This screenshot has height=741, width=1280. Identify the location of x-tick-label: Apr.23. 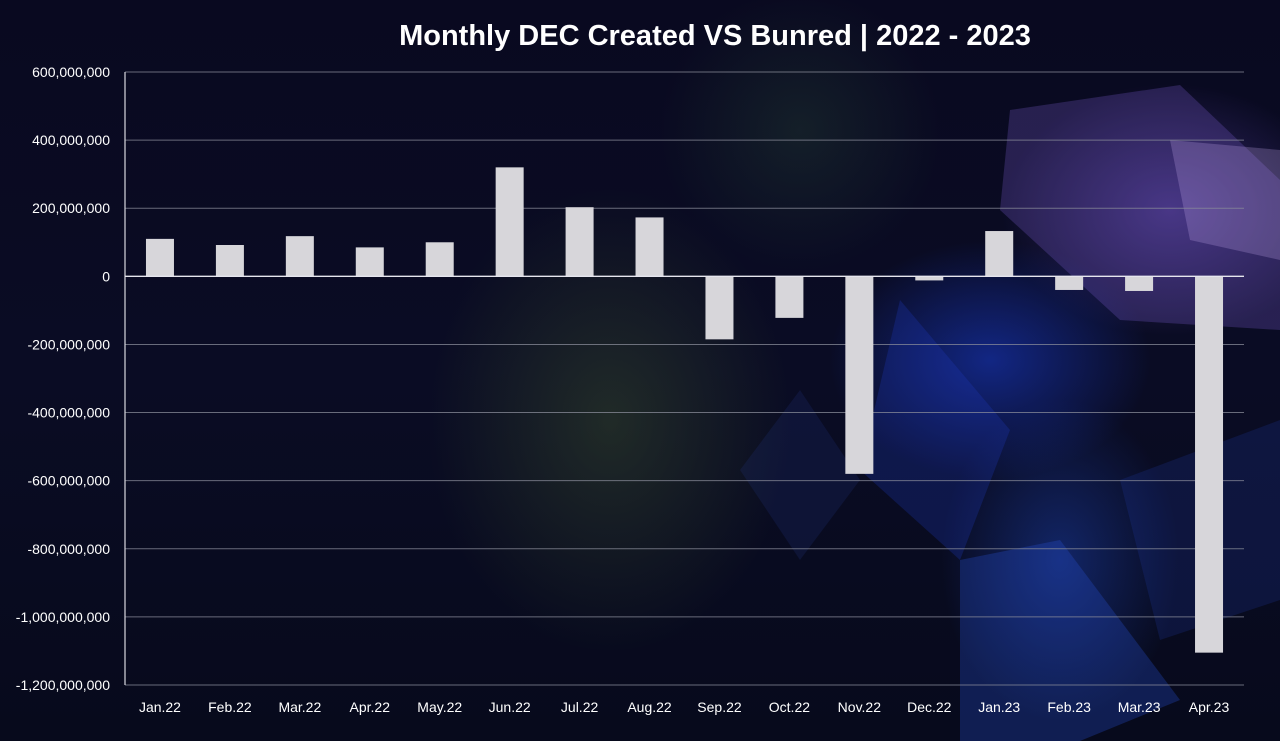
(1209, 707).